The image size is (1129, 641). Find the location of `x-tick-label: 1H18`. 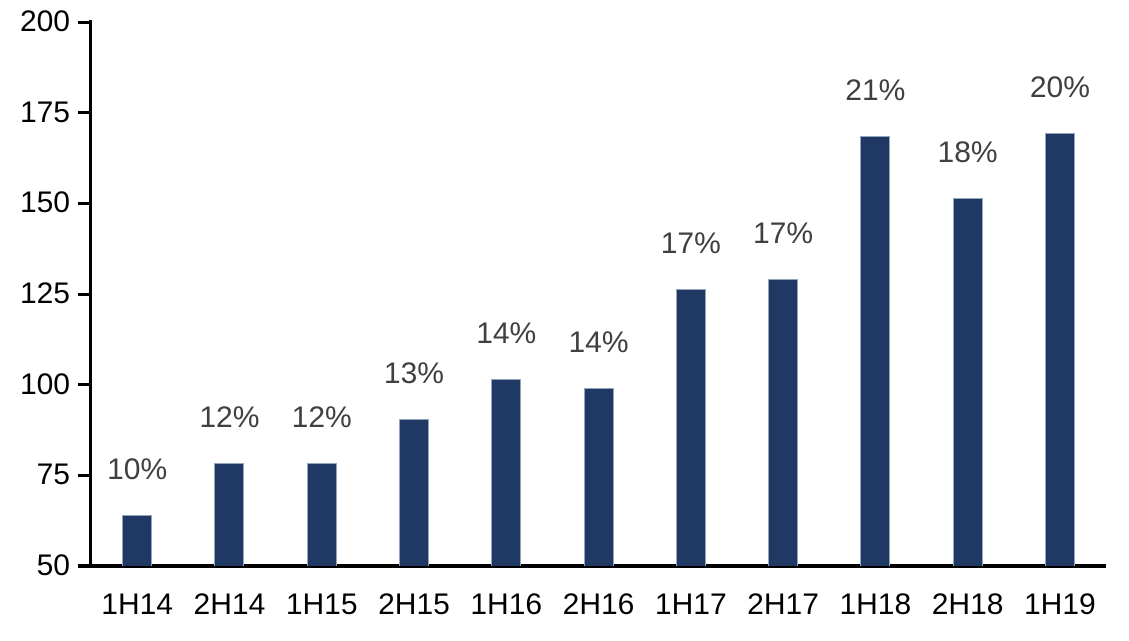

x-tick-label: 1H18 is located at coordinates (875, 604).